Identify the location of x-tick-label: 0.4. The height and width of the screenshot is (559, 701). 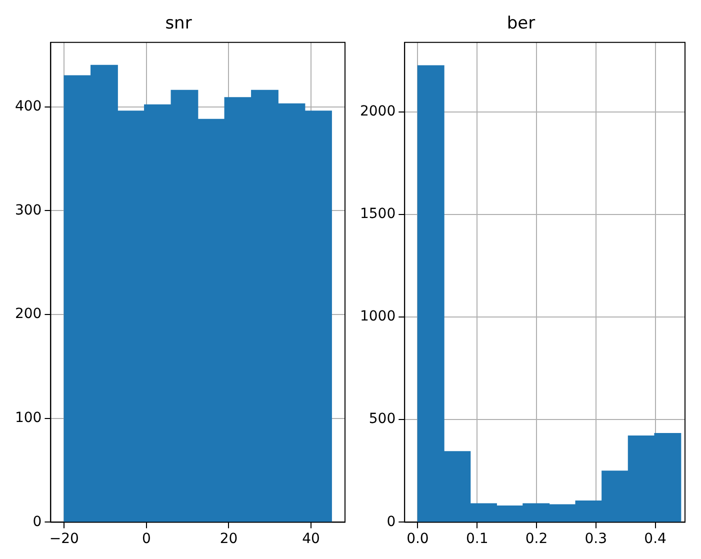
(655, 539).